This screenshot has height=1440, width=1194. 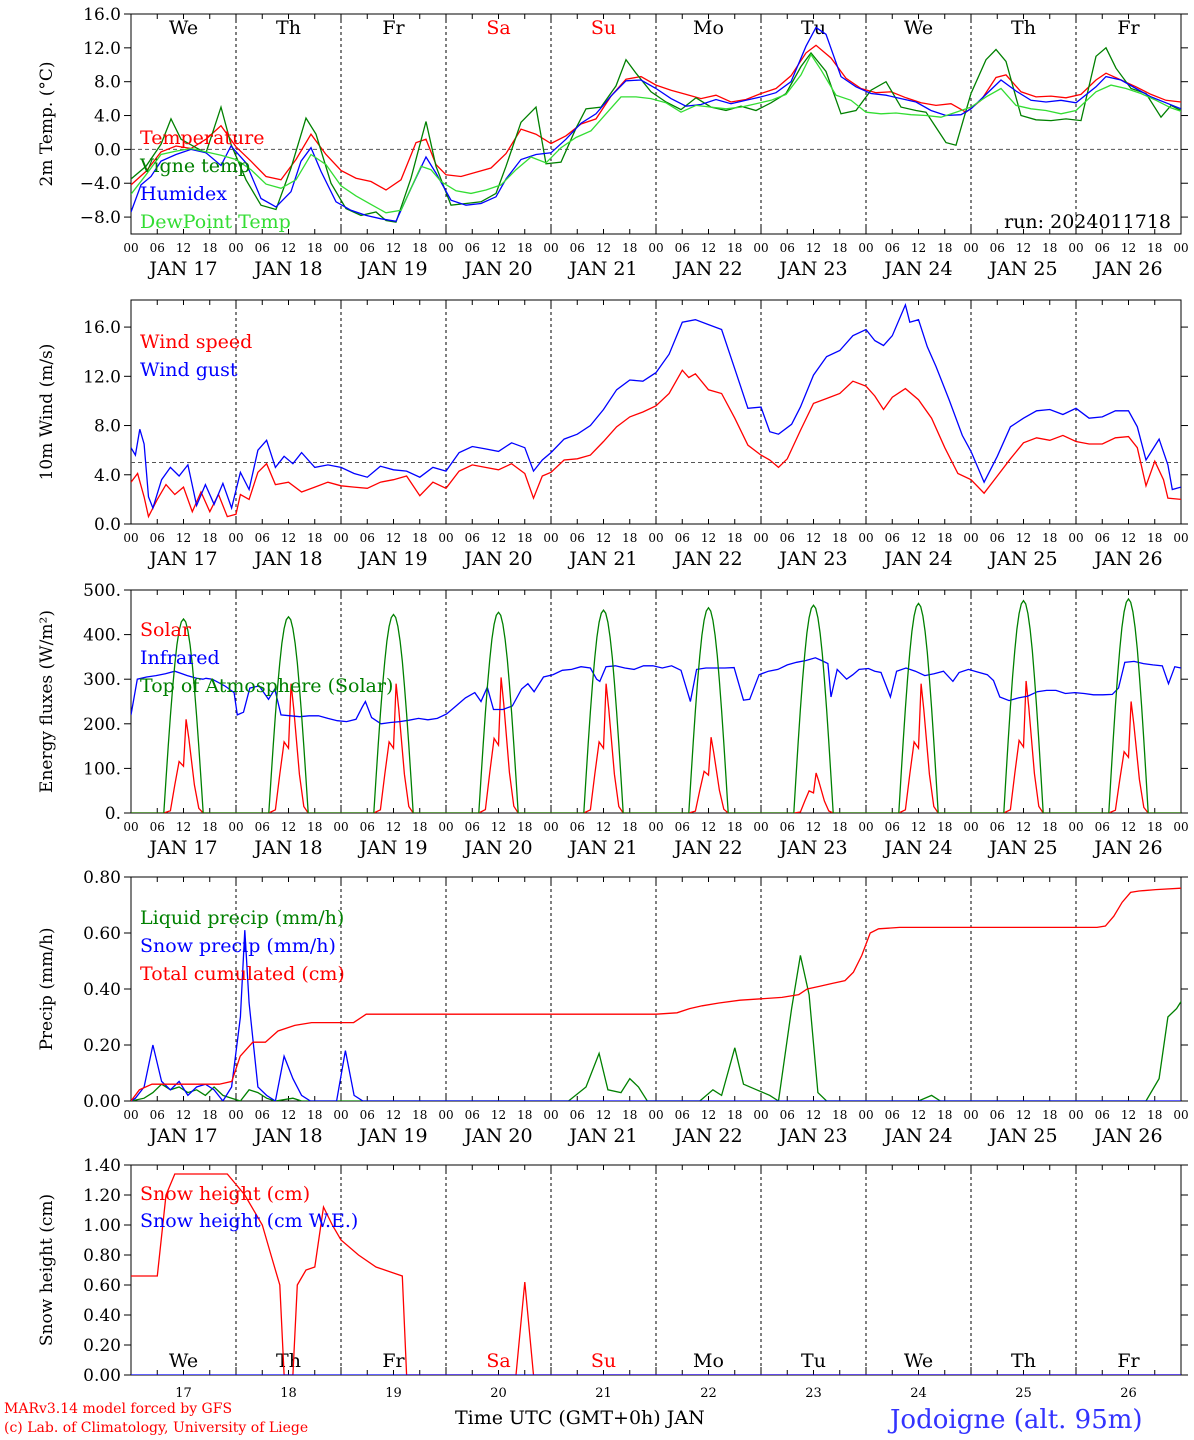 What do you see at coordinates (656, 1274) in the screenshot?
I see `series-line-snow-height-cm` at bounding box center [656, 1274].